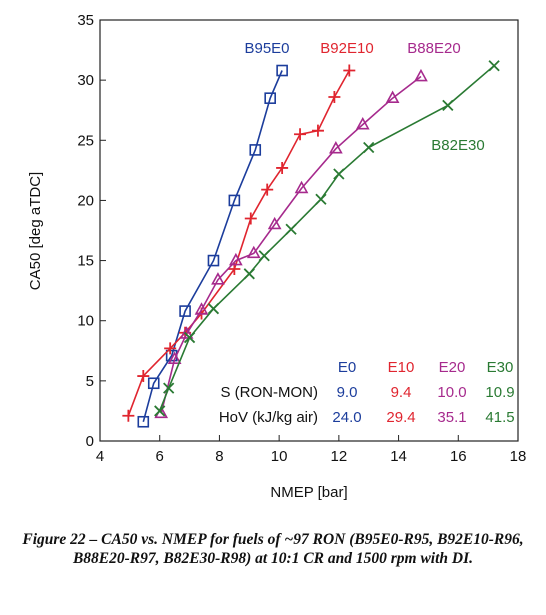  Describe the element at coordinates (85, 140) in the screenshot. I see `y-tick-label: 25` at that location.